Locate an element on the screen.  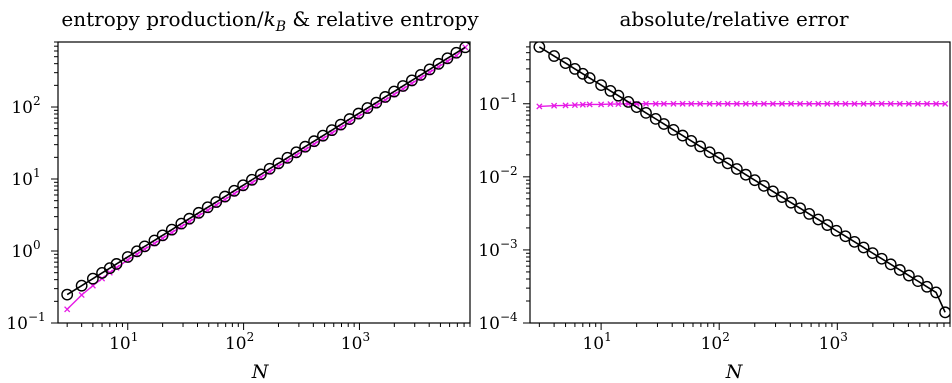
chart-left-title: entropy production/kB & relative entropy is located at coordinates (270, 21).